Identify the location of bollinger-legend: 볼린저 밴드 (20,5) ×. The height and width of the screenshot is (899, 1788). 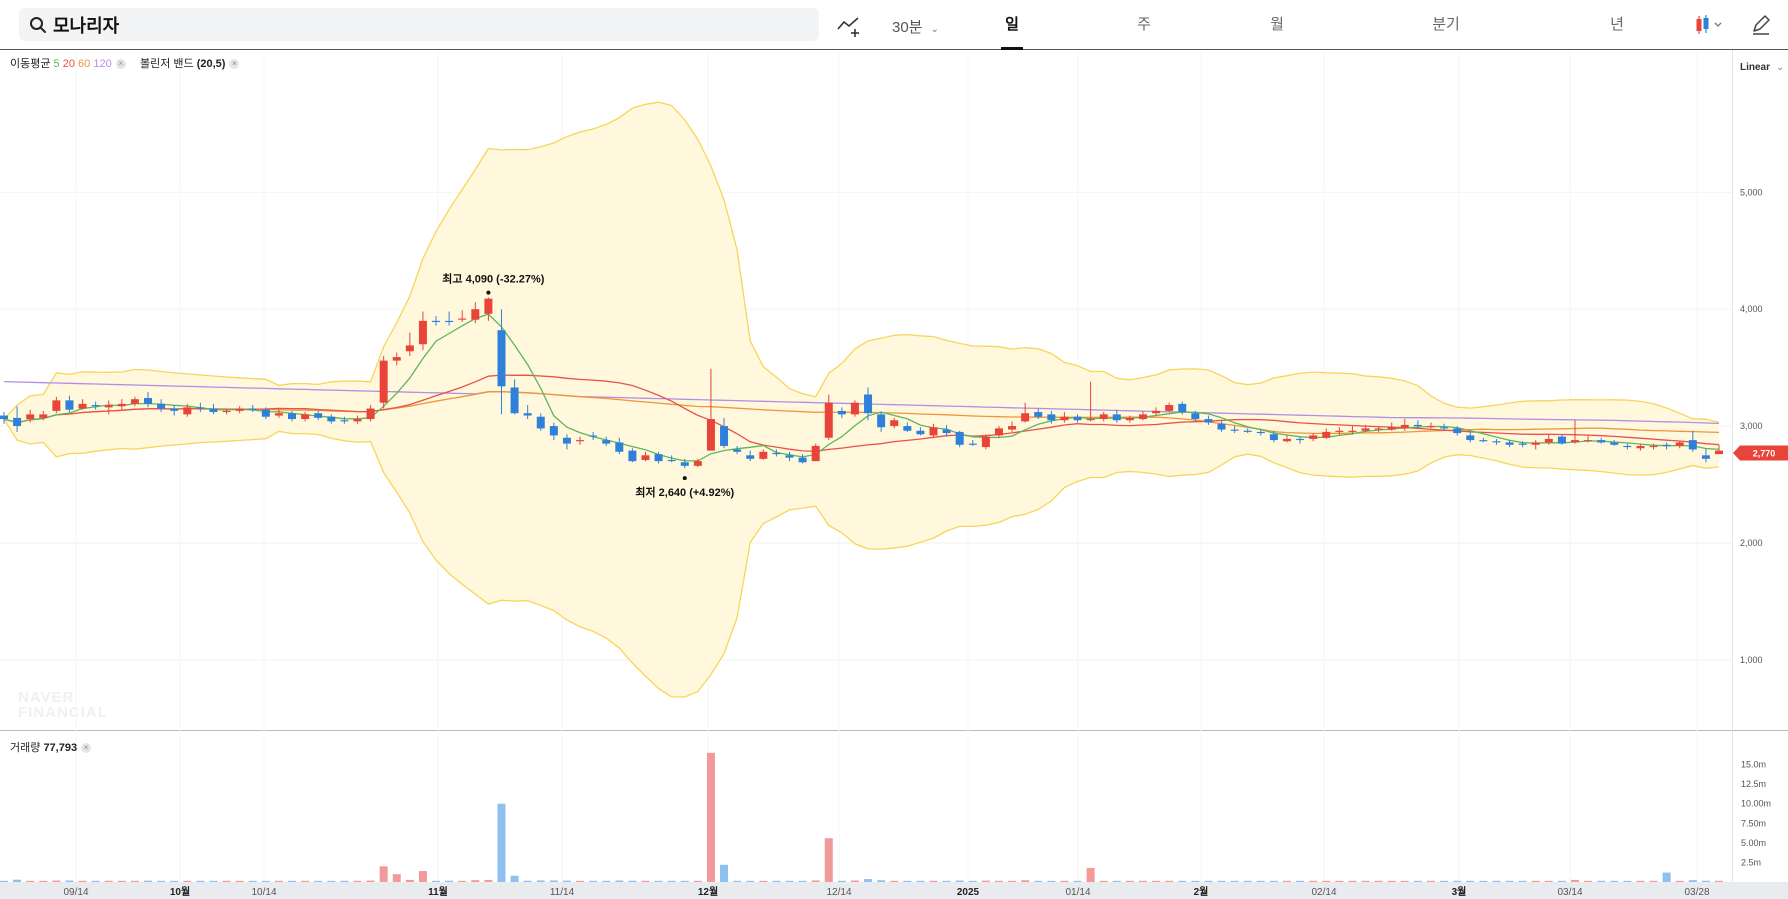
(190, 64).